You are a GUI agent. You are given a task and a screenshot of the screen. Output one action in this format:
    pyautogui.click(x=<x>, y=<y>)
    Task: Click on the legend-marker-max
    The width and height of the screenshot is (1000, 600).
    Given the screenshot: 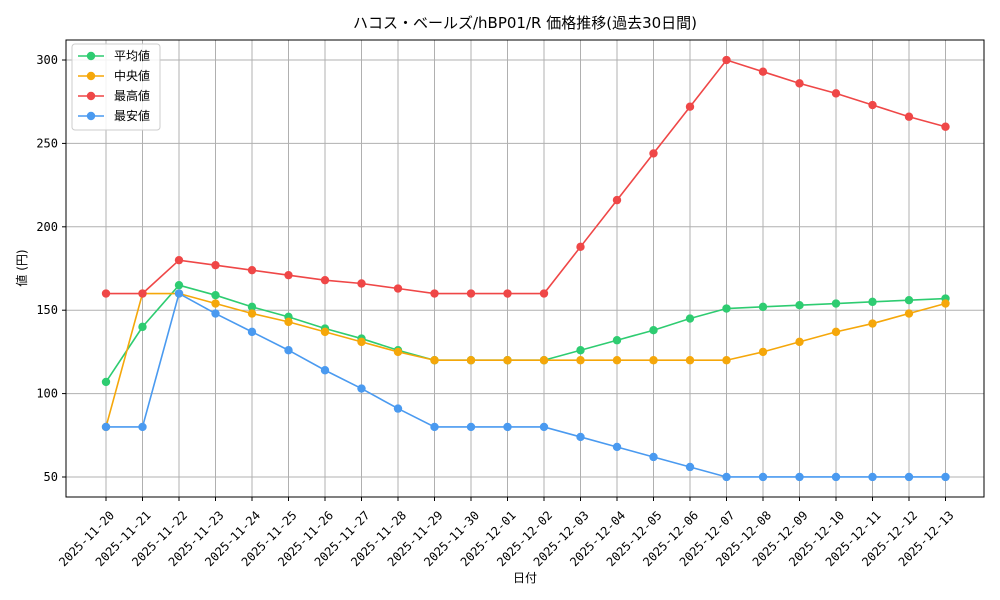 What is the action you would take?
    pyautogui.click(x=91, y=96)
    